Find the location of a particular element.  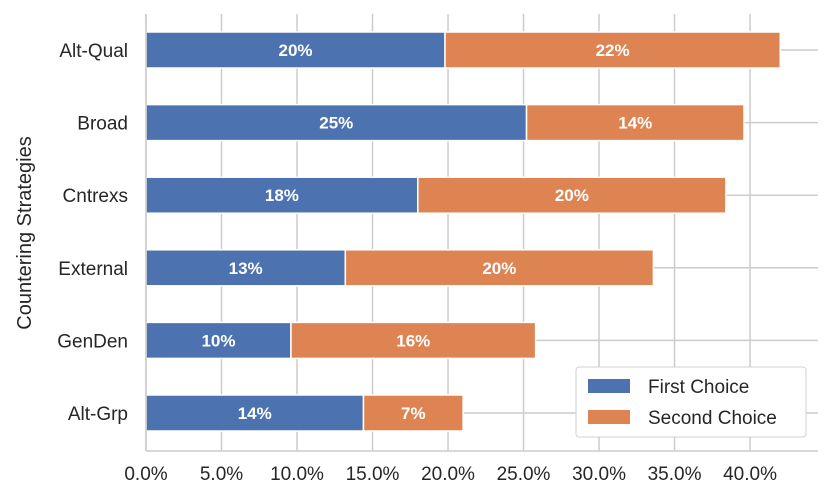

x-tick-5: 25.0% is located at coordinates (524, 474).